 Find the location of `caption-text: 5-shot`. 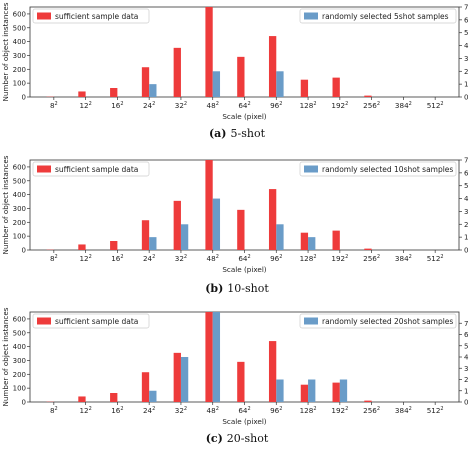

caption-text: 5-shot is located at coordinates (248, 133).